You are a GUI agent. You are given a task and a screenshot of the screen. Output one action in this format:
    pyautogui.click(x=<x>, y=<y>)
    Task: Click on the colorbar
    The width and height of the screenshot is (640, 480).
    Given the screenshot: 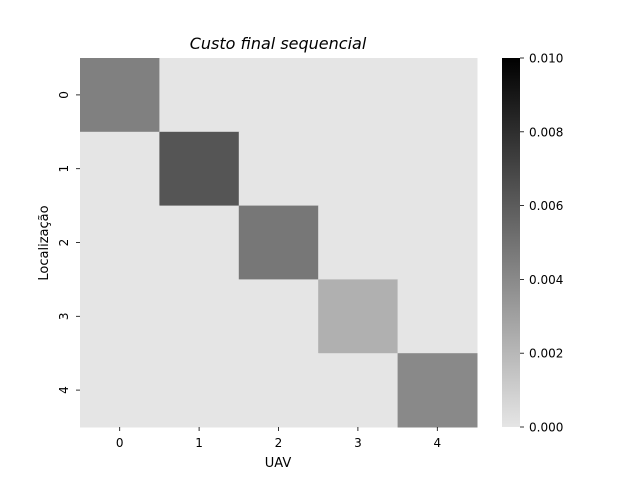 What is the action you would take?
    pyautogui.click(x=511, y=242)
    